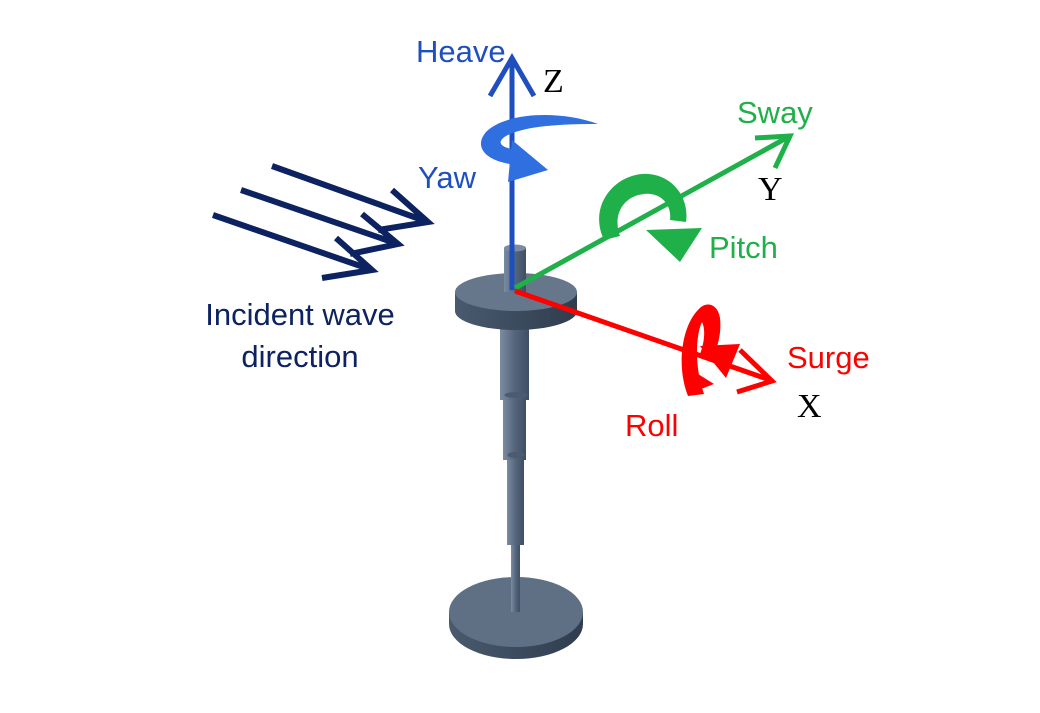  Describe the element at coordinates (775, 112) in the screenshot. I see `sway-label: Sway` at that location.